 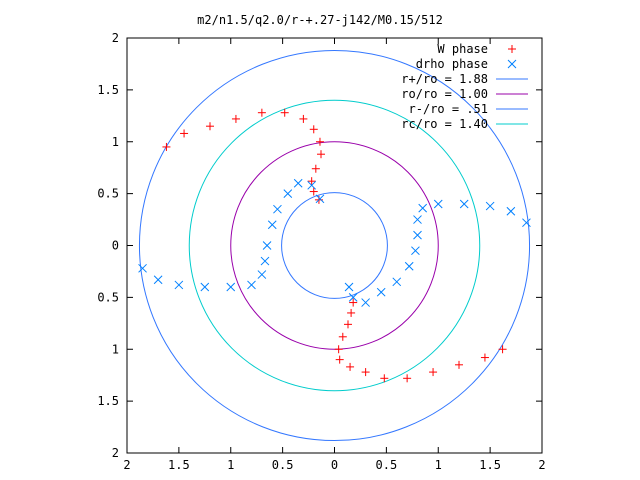 I want to click on x-tick-label-4: 0, so click(x=334, y=465).